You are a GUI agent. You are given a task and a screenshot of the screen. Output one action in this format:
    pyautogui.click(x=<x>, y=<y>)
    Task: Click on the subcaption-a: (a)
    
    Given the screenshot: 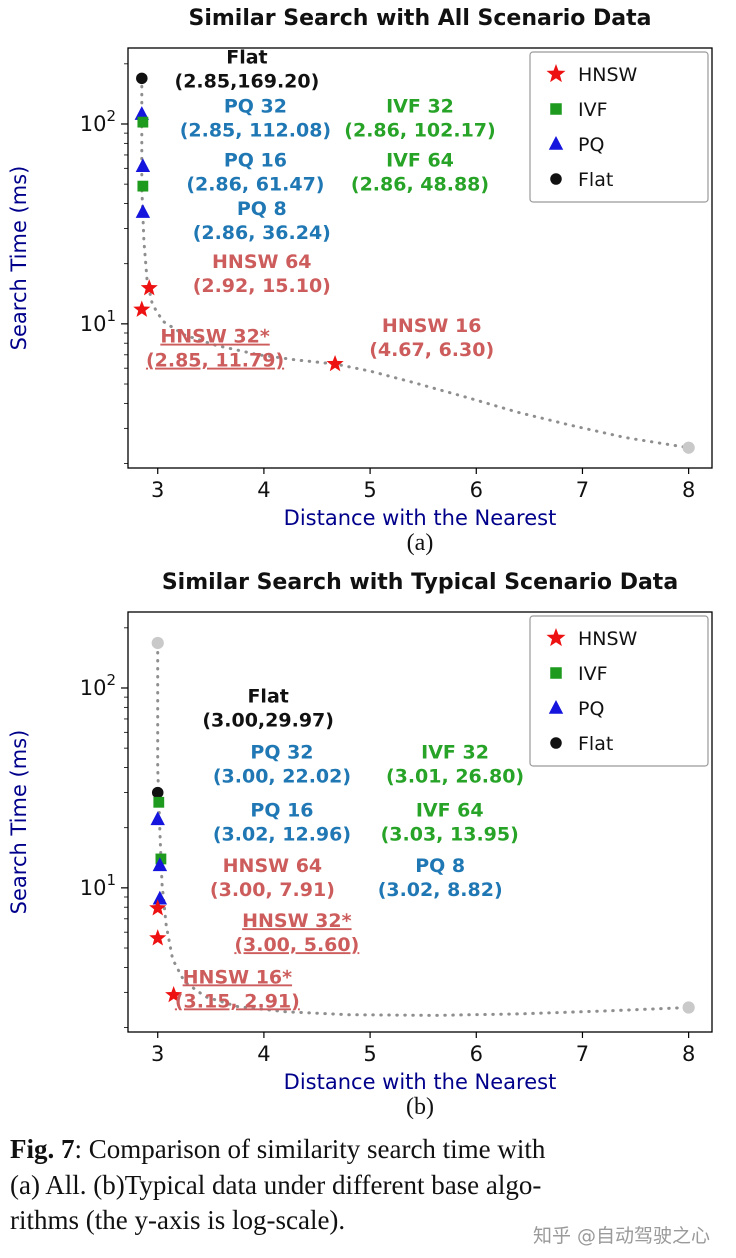 What is the action you would take?
    pyautogui.click(x=420, y=543)
    